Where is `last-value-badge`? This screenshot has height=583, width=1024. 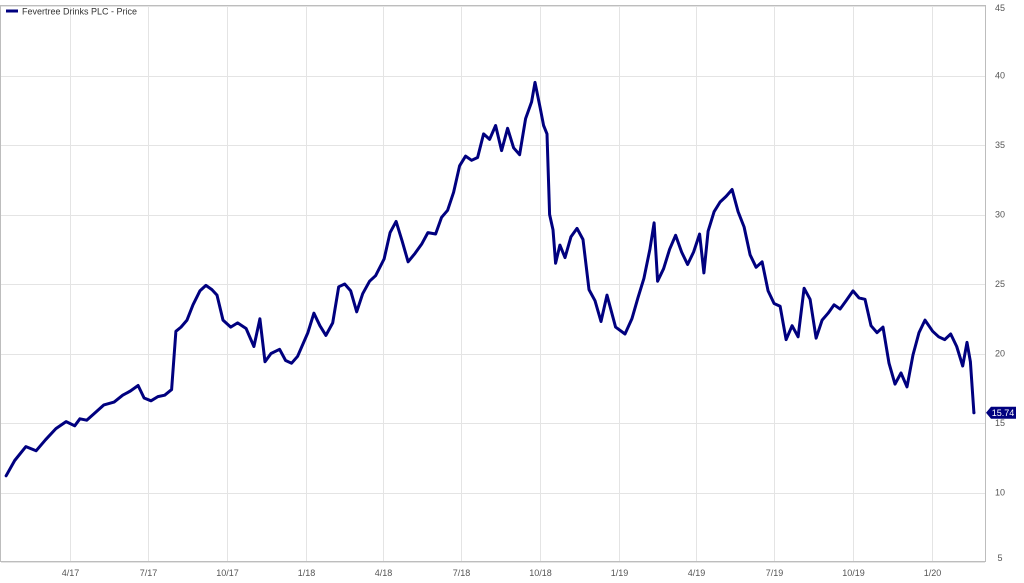 last-value-badge is located at coordinates (1001, 412).